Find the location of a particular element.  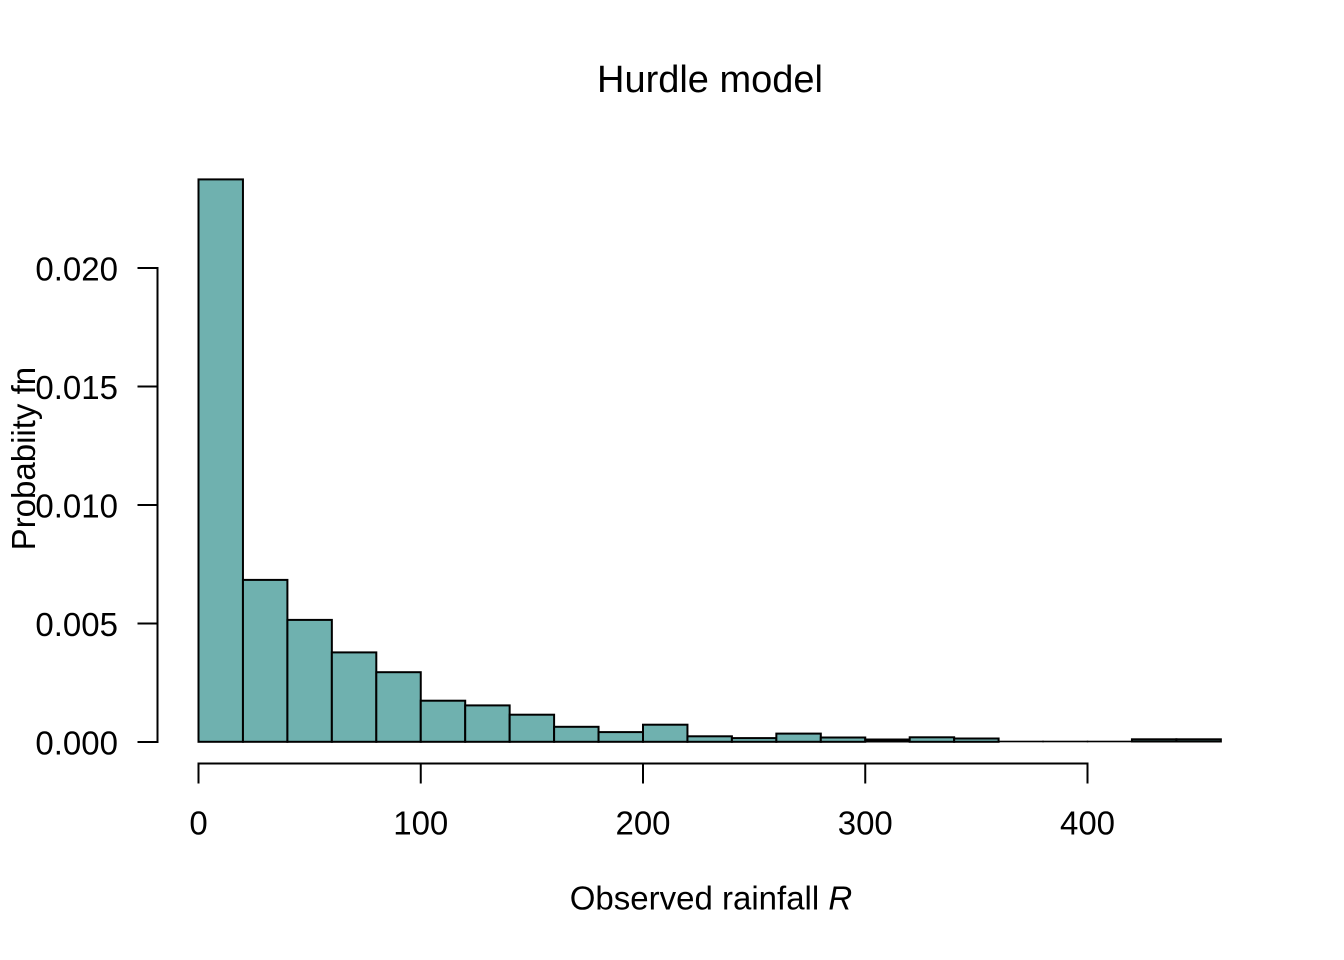

svg-text: Probabiity fn is located at coordinates (23, 458).